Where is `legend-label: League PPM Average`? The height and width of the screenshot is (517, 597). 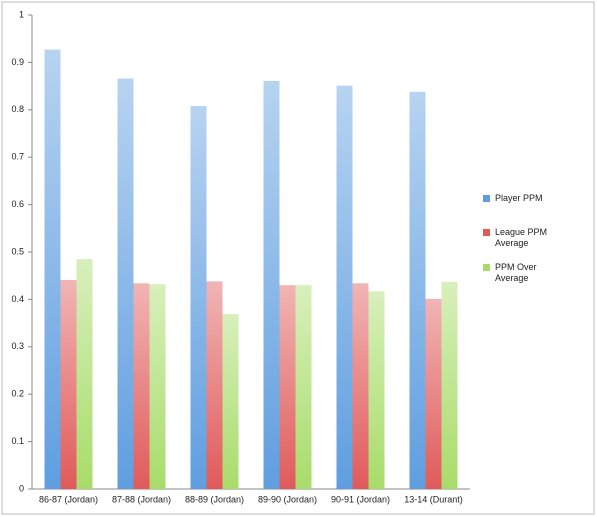 legend-label: League PPM Average is located at coordinates (521, 237).